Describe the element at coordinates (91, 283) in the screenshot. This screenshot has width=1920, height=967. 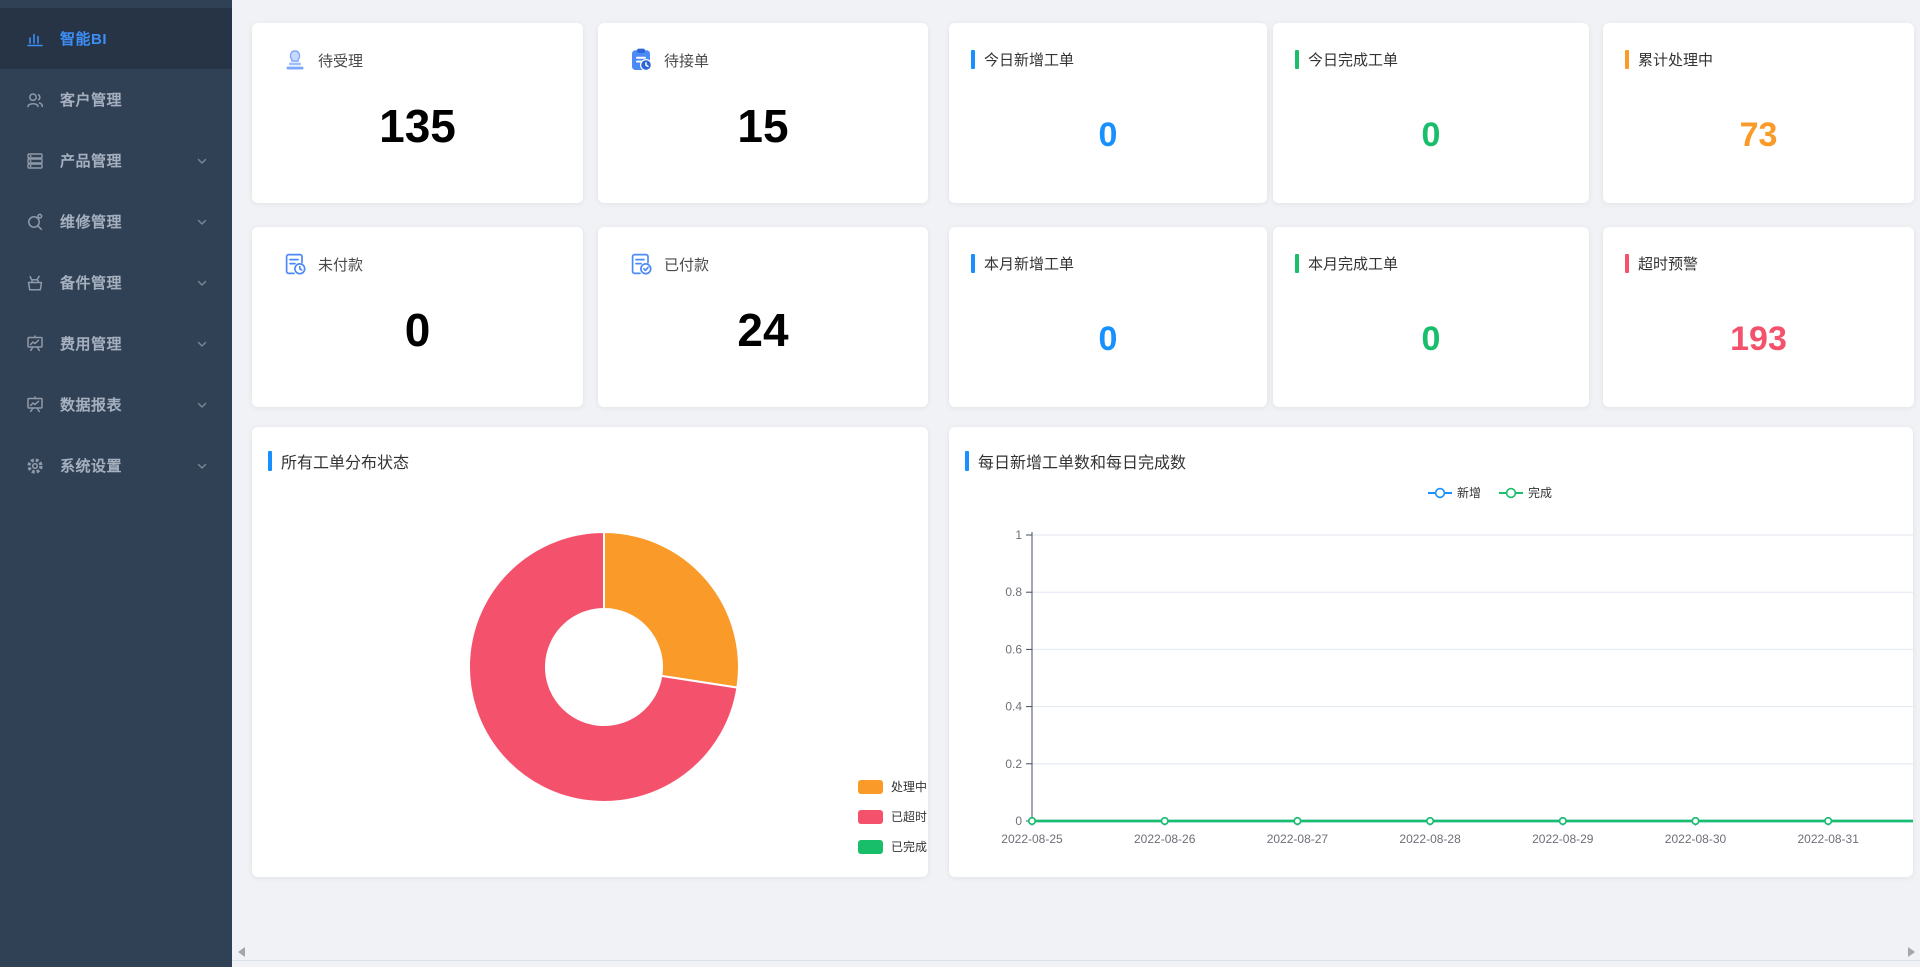
I see `sidebar-item-label: 备件管理` at that location.